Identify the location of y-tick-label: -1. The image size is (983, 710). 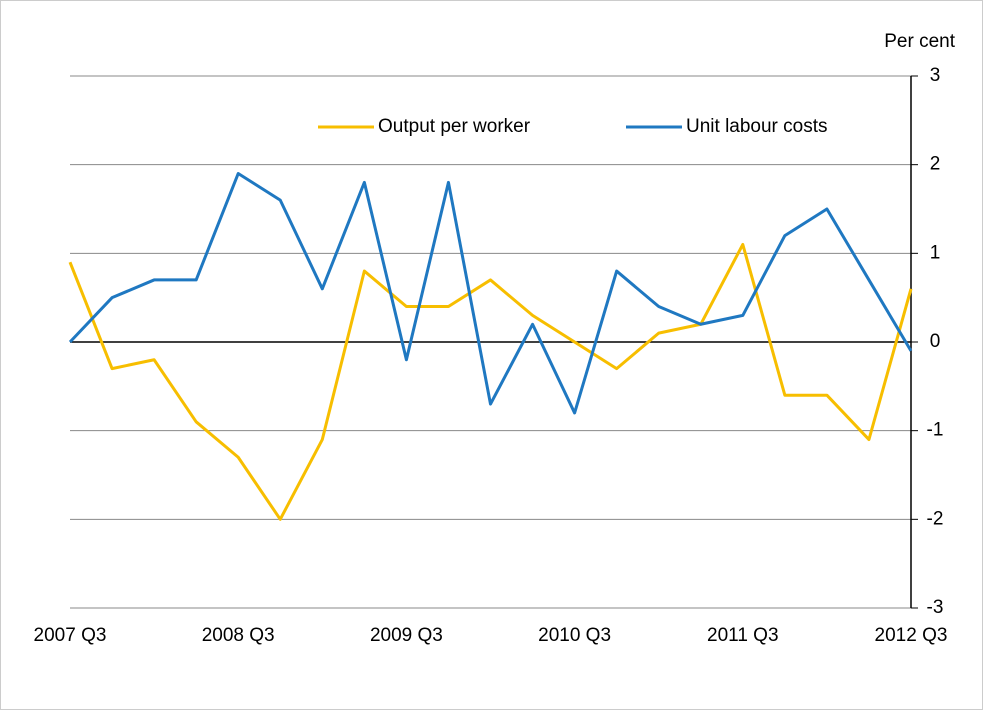
(935, 430).